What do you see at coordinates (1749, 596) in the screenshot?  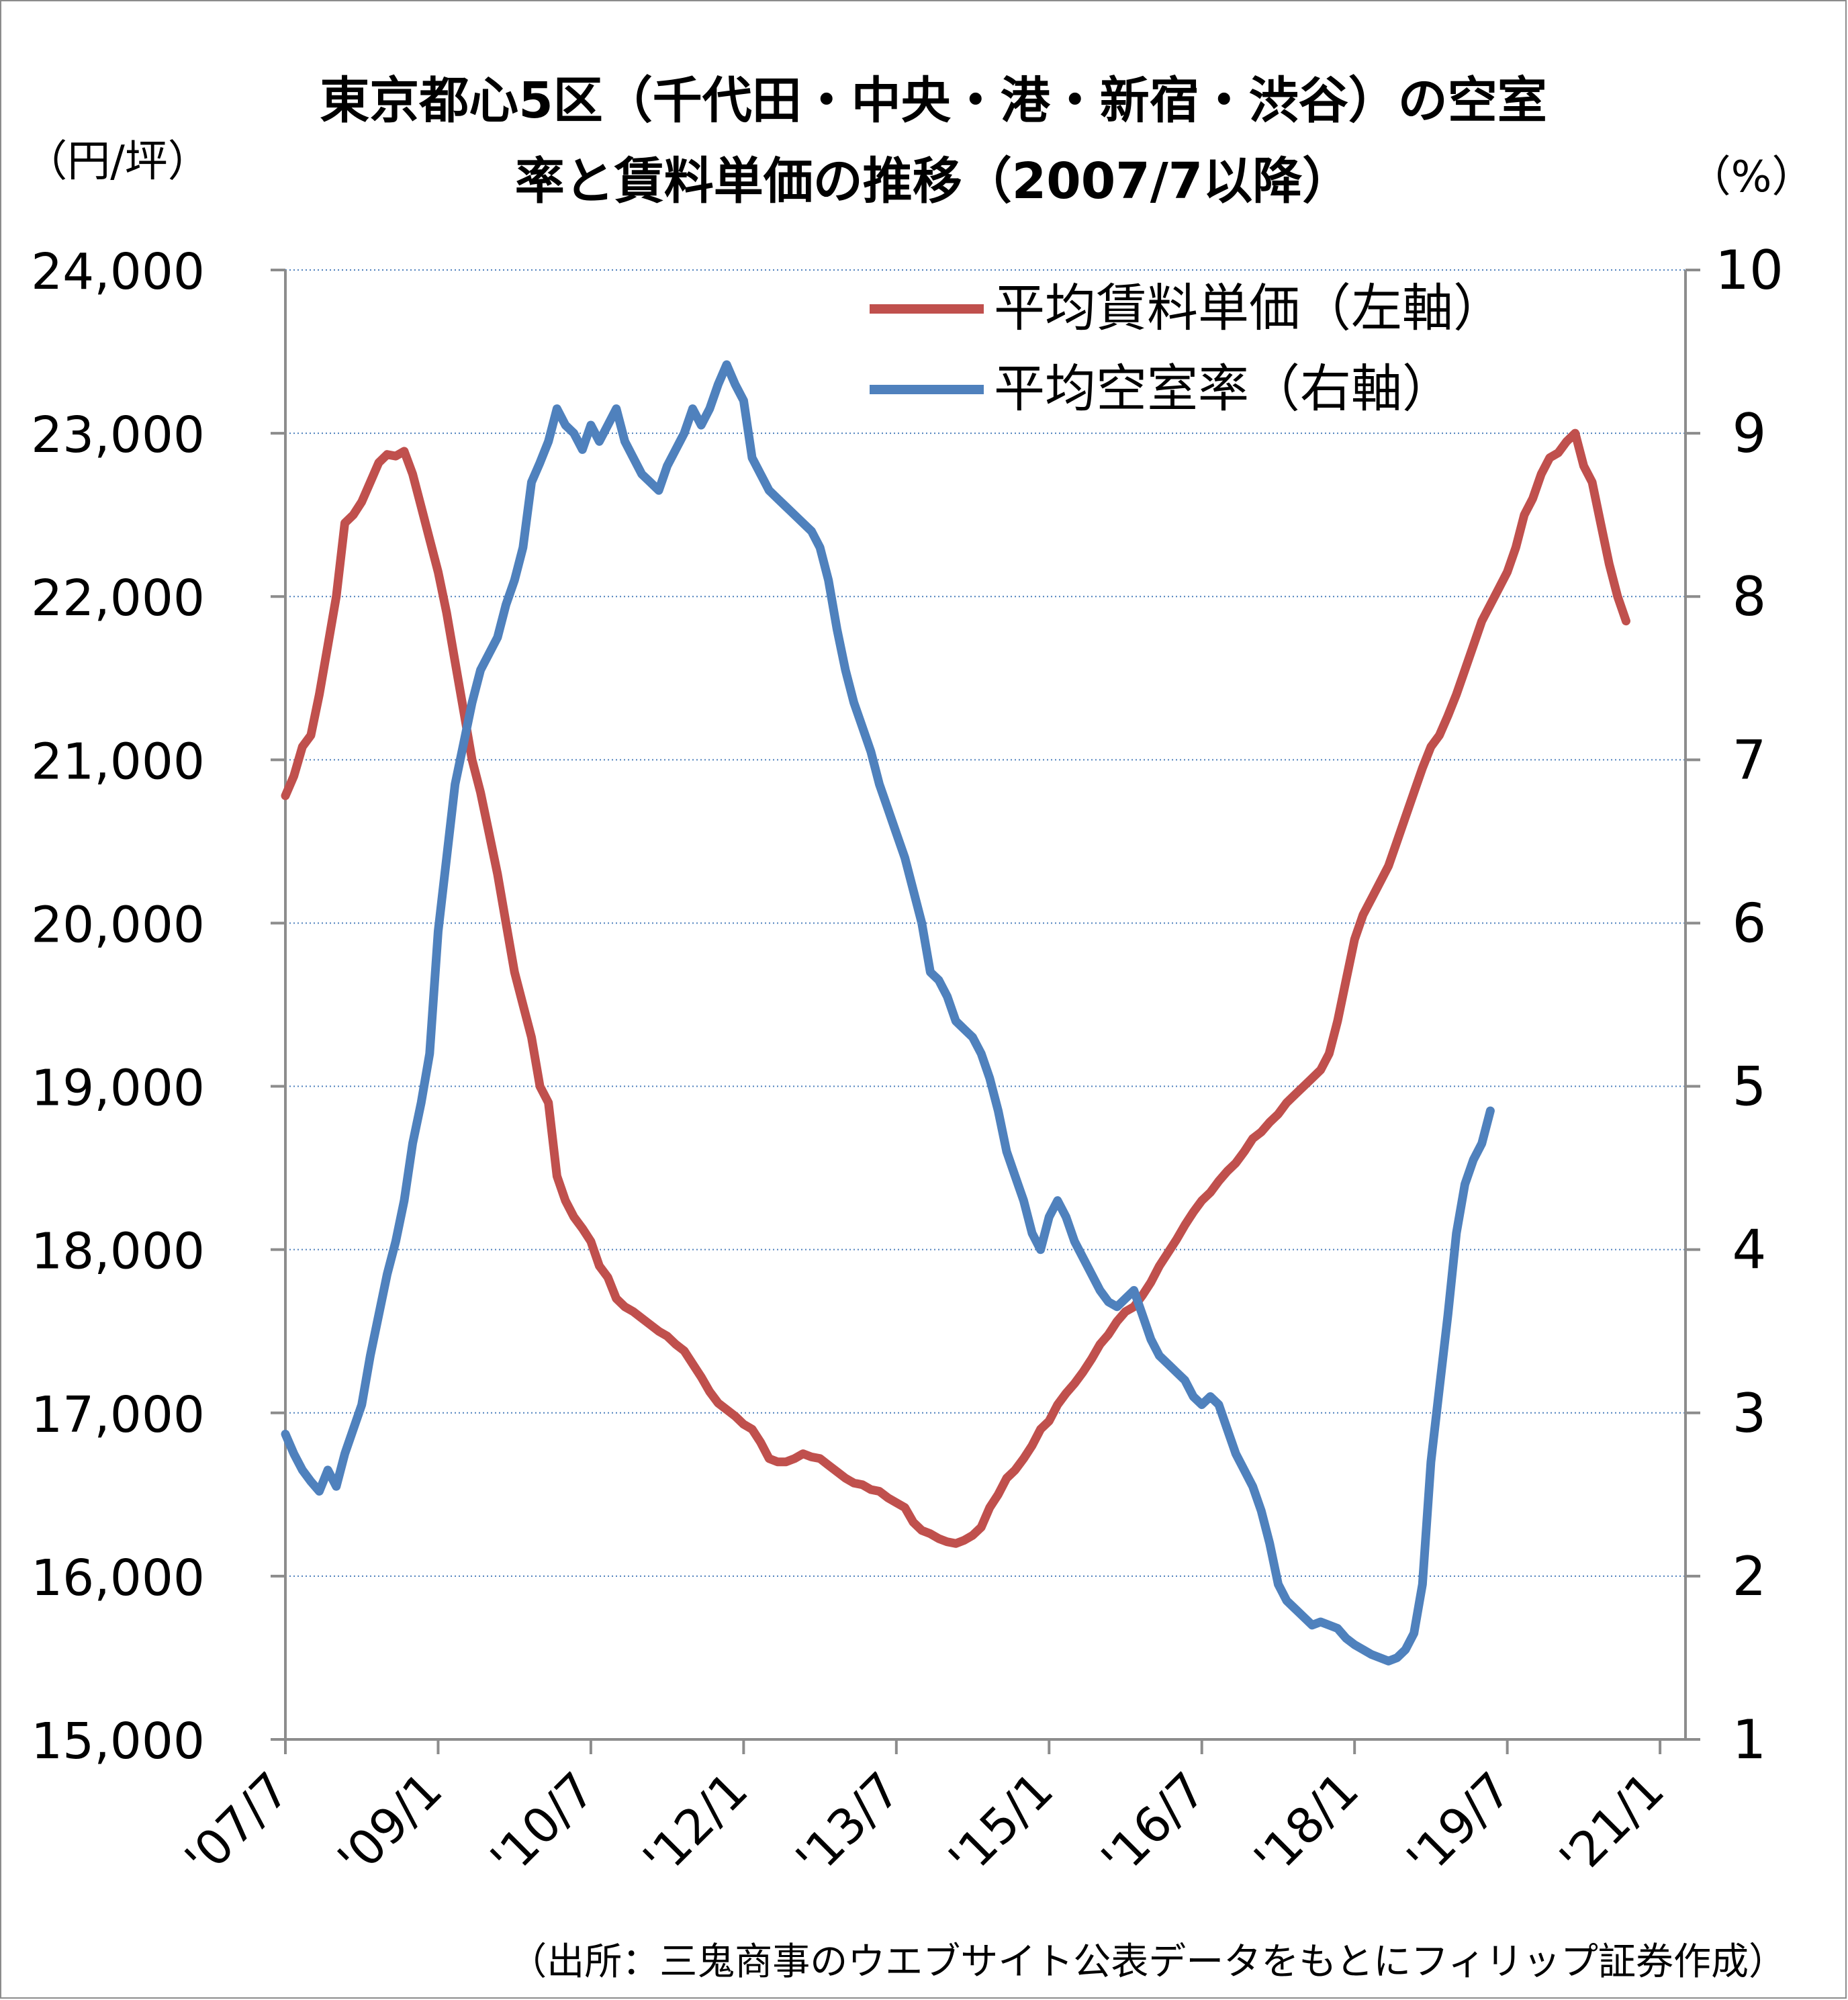 I see `y-right-tick-label: 8` at bounding box center [1749, 596].